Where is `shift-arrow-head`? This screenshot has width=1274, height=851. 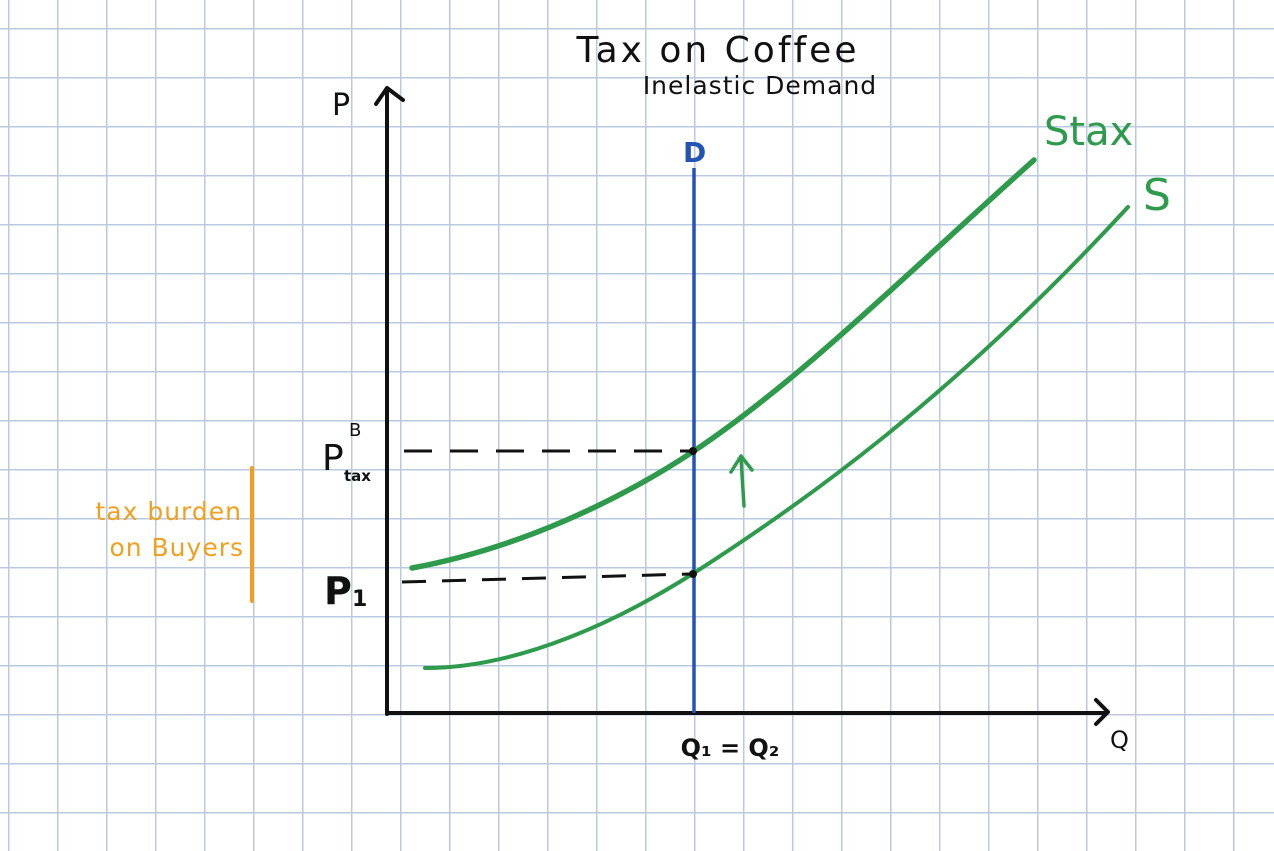 shift-arrow-head is located at coordinates (741, 464).